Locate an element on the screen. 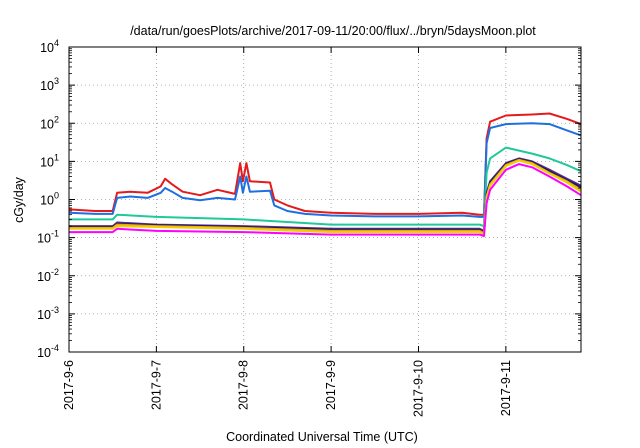 The image size is (640, 448). y-tick-label: 10² is located at coordinates (49, 122).